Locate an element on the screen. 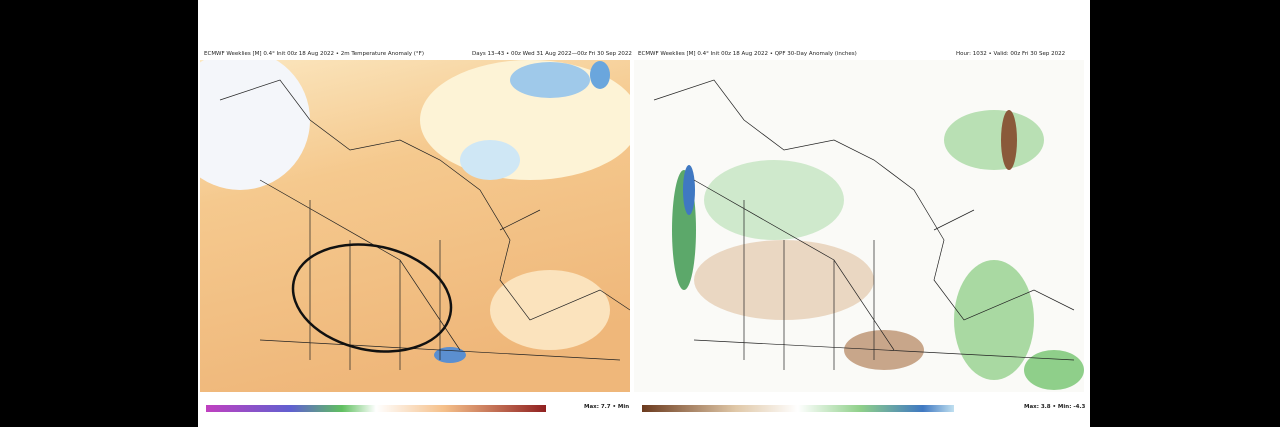 The width and height of the screenshot is (1280, 427). panel-subtitle: Hour: 1032 • Valid: 00z Fri 30 Sep 2022 is located at coordinates (1011, 54).